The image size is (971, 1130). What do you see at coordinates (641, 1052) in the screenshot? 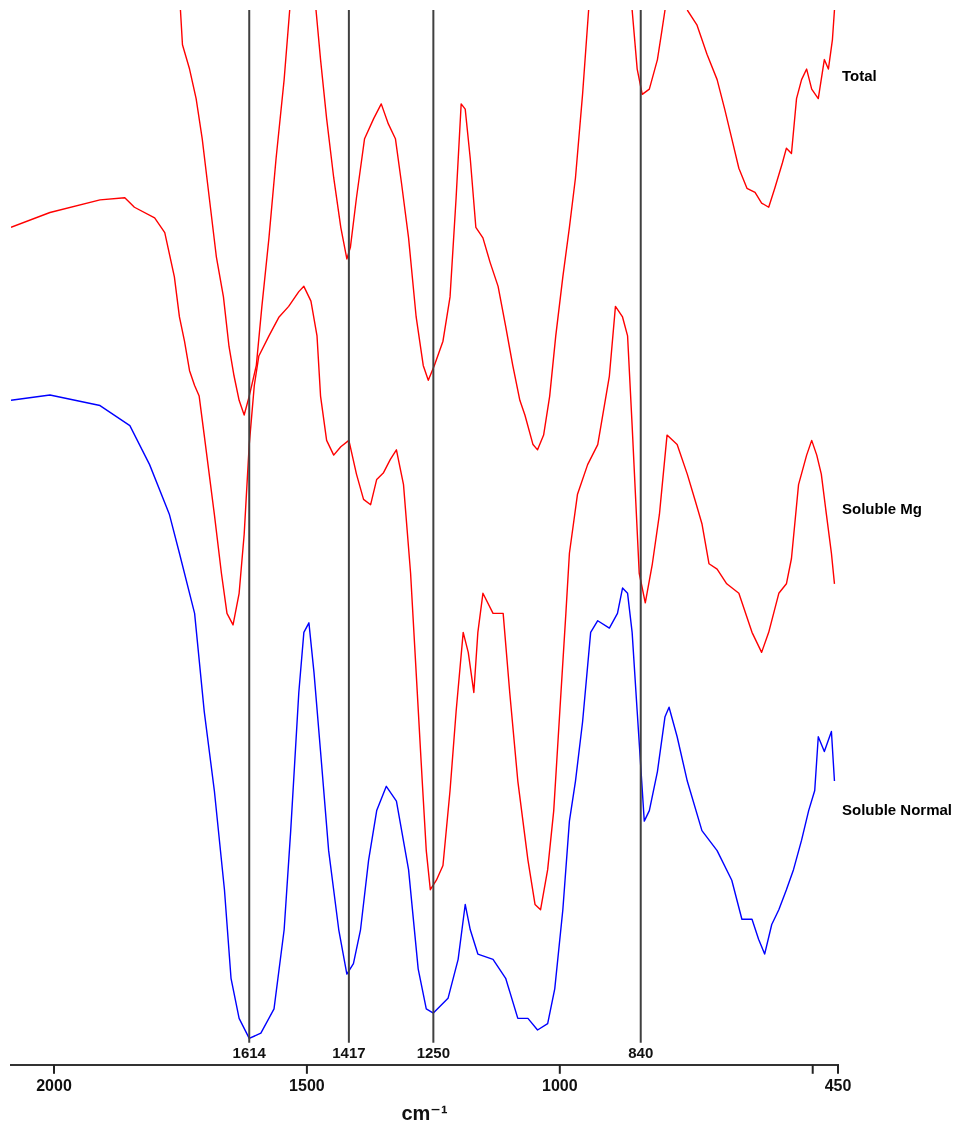
I see `ref-line-label: 840` at bounding box center [641, 1052].